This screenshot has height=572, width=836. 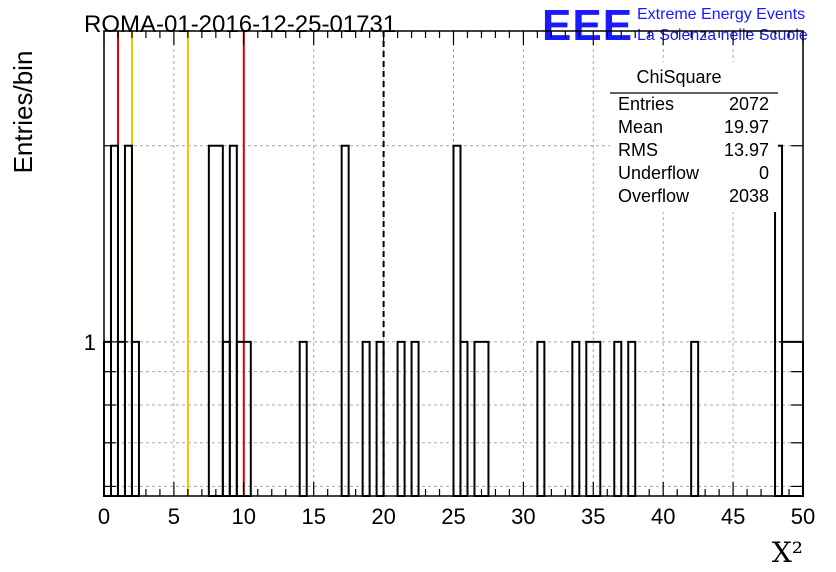 What do you see at coordinates (646, 104) in the screenshot?
I see `stats-row-label: Entries` at bounding box center [646, 104].